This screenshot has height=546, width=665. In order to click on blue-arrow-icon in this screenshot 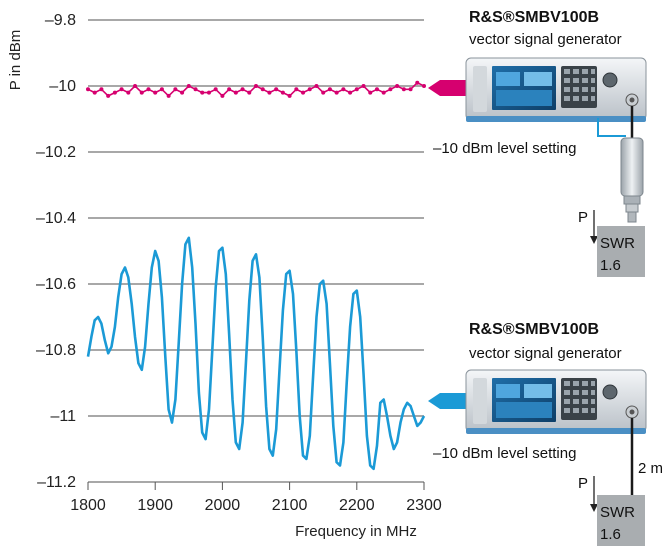, I will do `click(452, 401)`.